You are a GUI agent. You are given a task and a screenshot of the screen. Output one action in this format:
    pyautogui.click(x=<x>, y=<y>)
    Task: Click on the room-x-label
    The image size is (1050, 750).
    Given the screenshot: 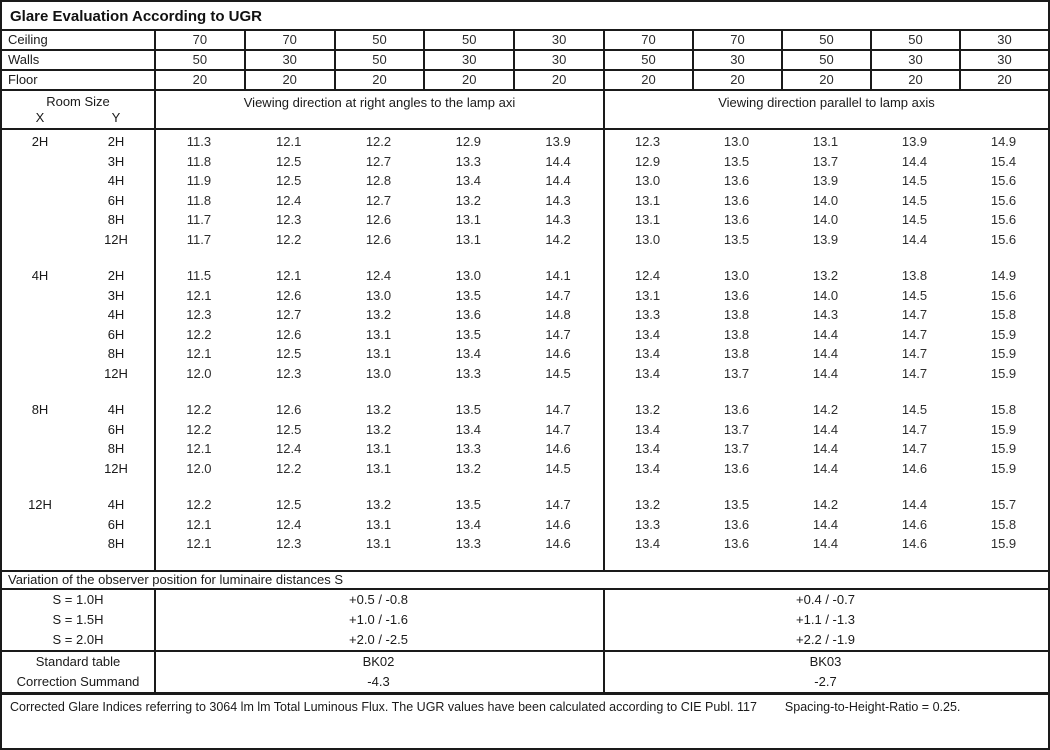 What is the action you would take?
    pyautogui.click(x=40, y=449)
    